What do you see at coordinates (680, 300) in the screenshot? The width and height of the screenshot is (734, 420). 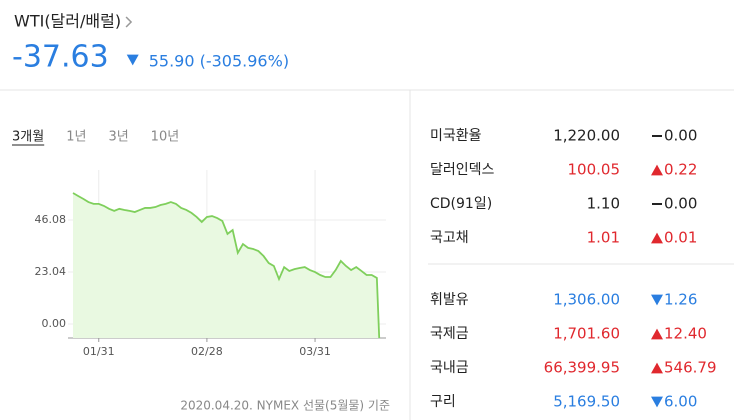 I see `rate-change: 1.26` at bounding box center [680, 300].